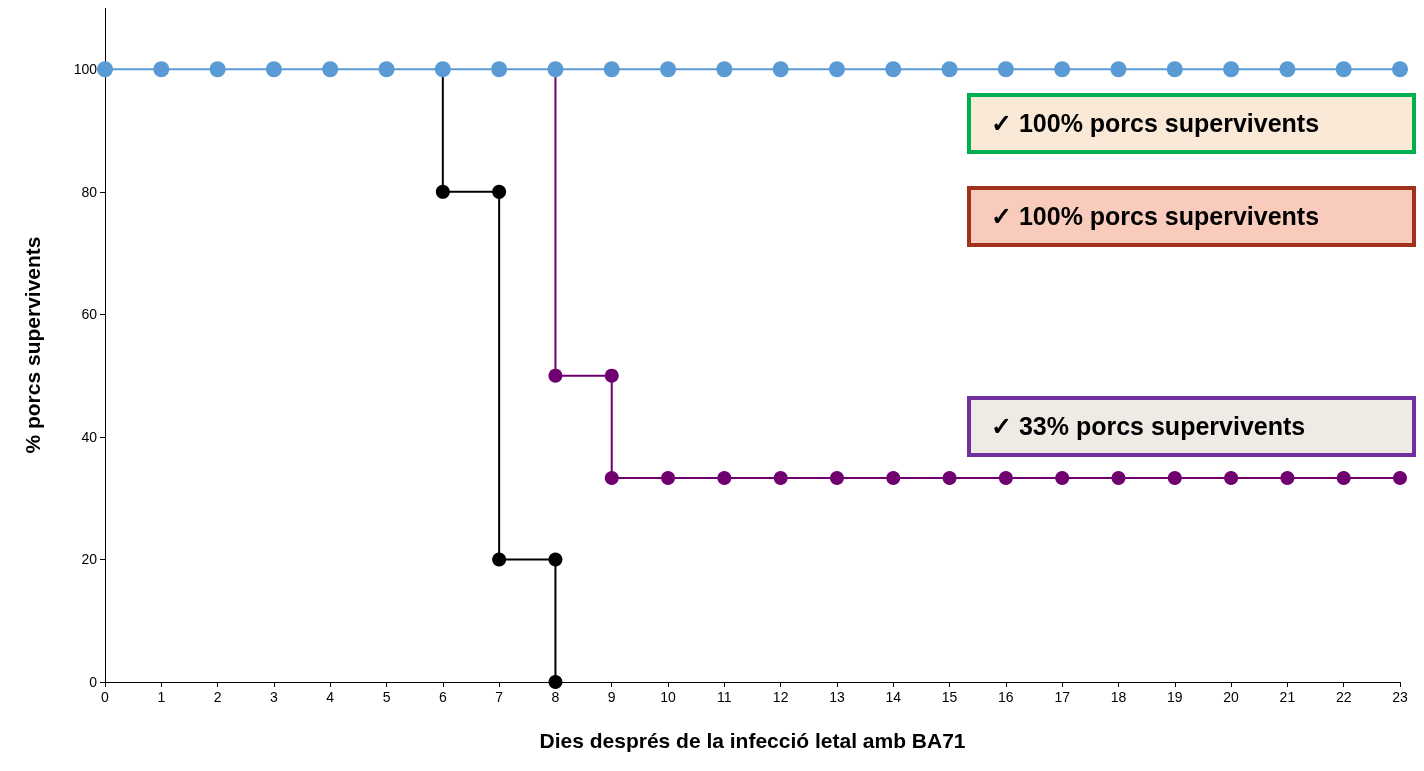  I want to click on x-tick-label: 19, so click(1174, 697).